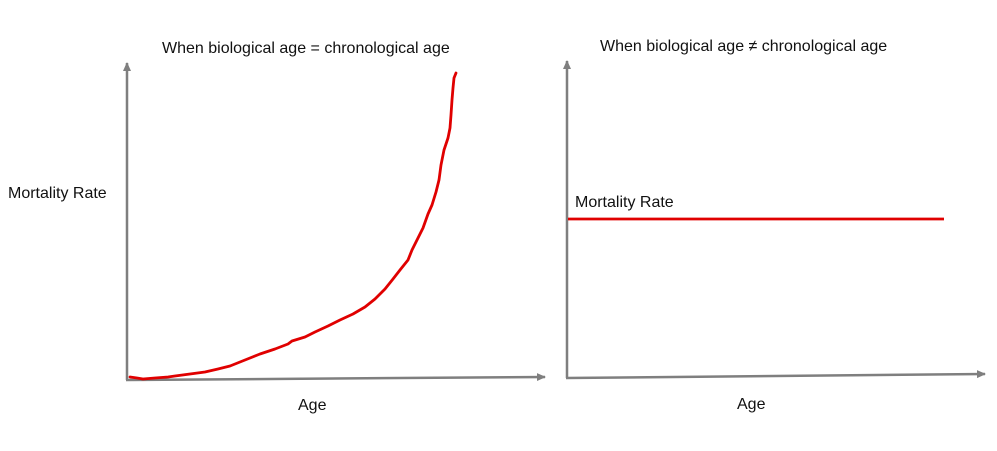 This screenshot has width=997, height=451. I want to click on left-panel-title: When biological age = chronological age, so click(306, 48).